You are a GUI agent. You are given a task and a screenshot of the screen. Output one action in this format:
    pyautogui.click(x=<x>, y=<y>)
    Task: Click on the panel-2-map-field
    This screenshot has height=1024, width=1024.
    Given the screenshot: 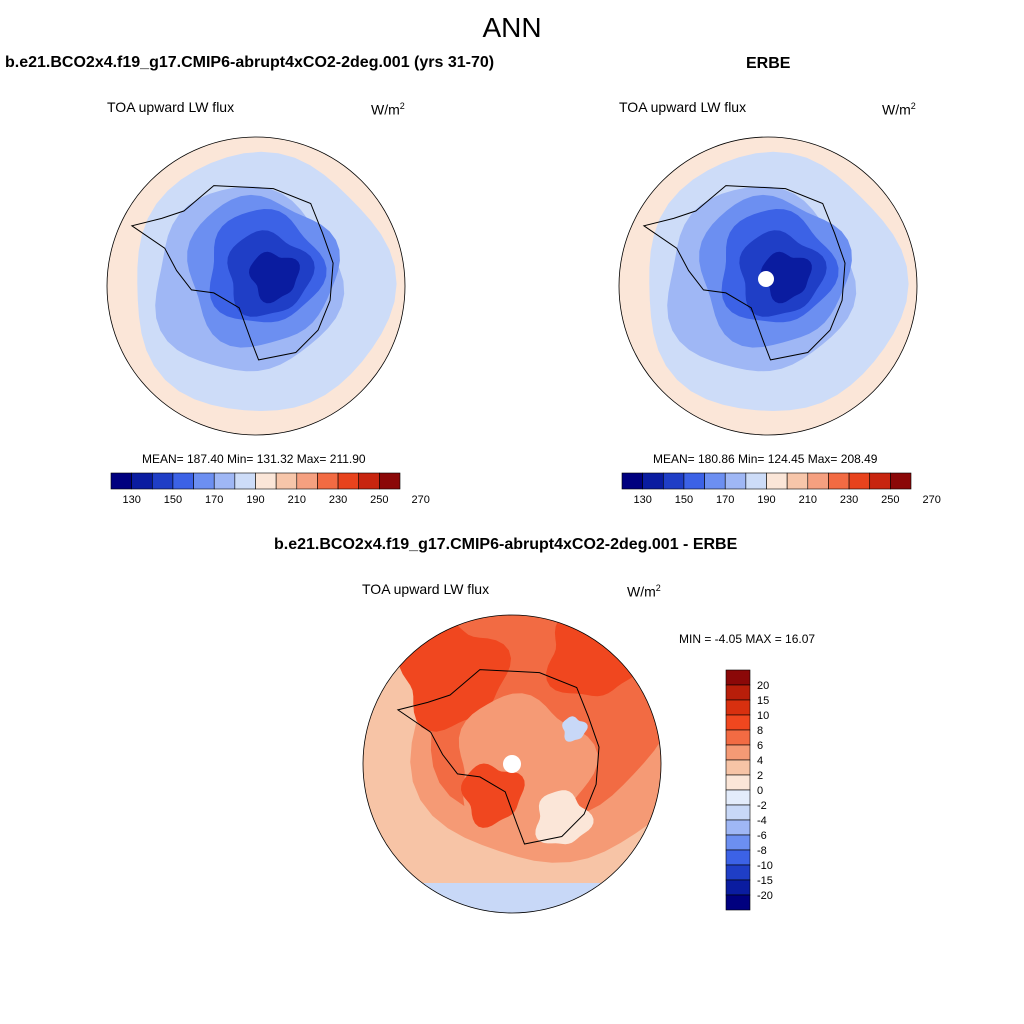 What is the action you would take?
    pyautogui.click(x=768, y=286)
    